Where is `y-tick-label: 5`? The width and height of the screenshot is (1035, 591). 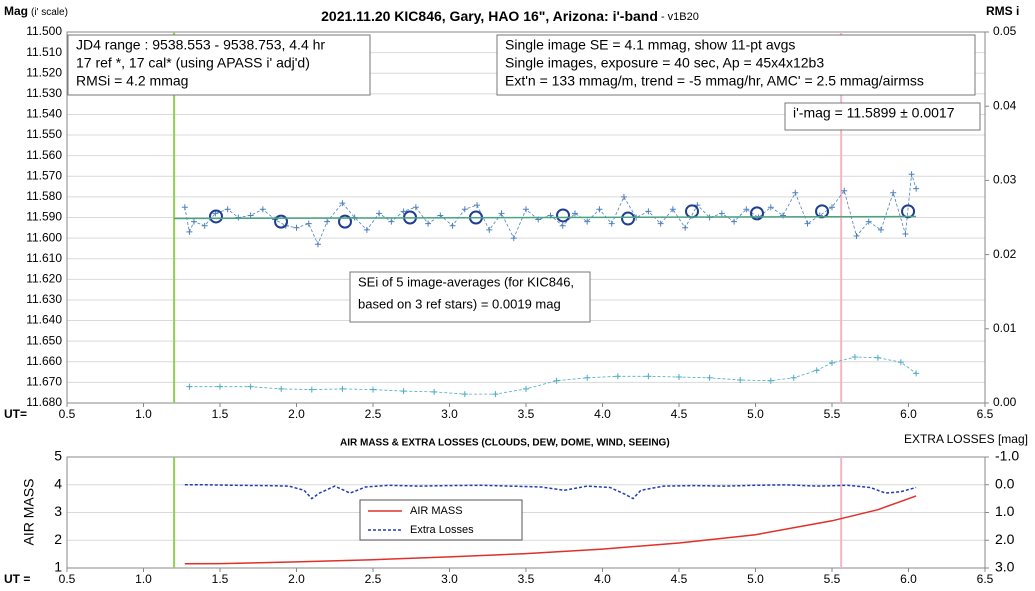
y-tick-label: 5 is located at coordinates (58, 456).